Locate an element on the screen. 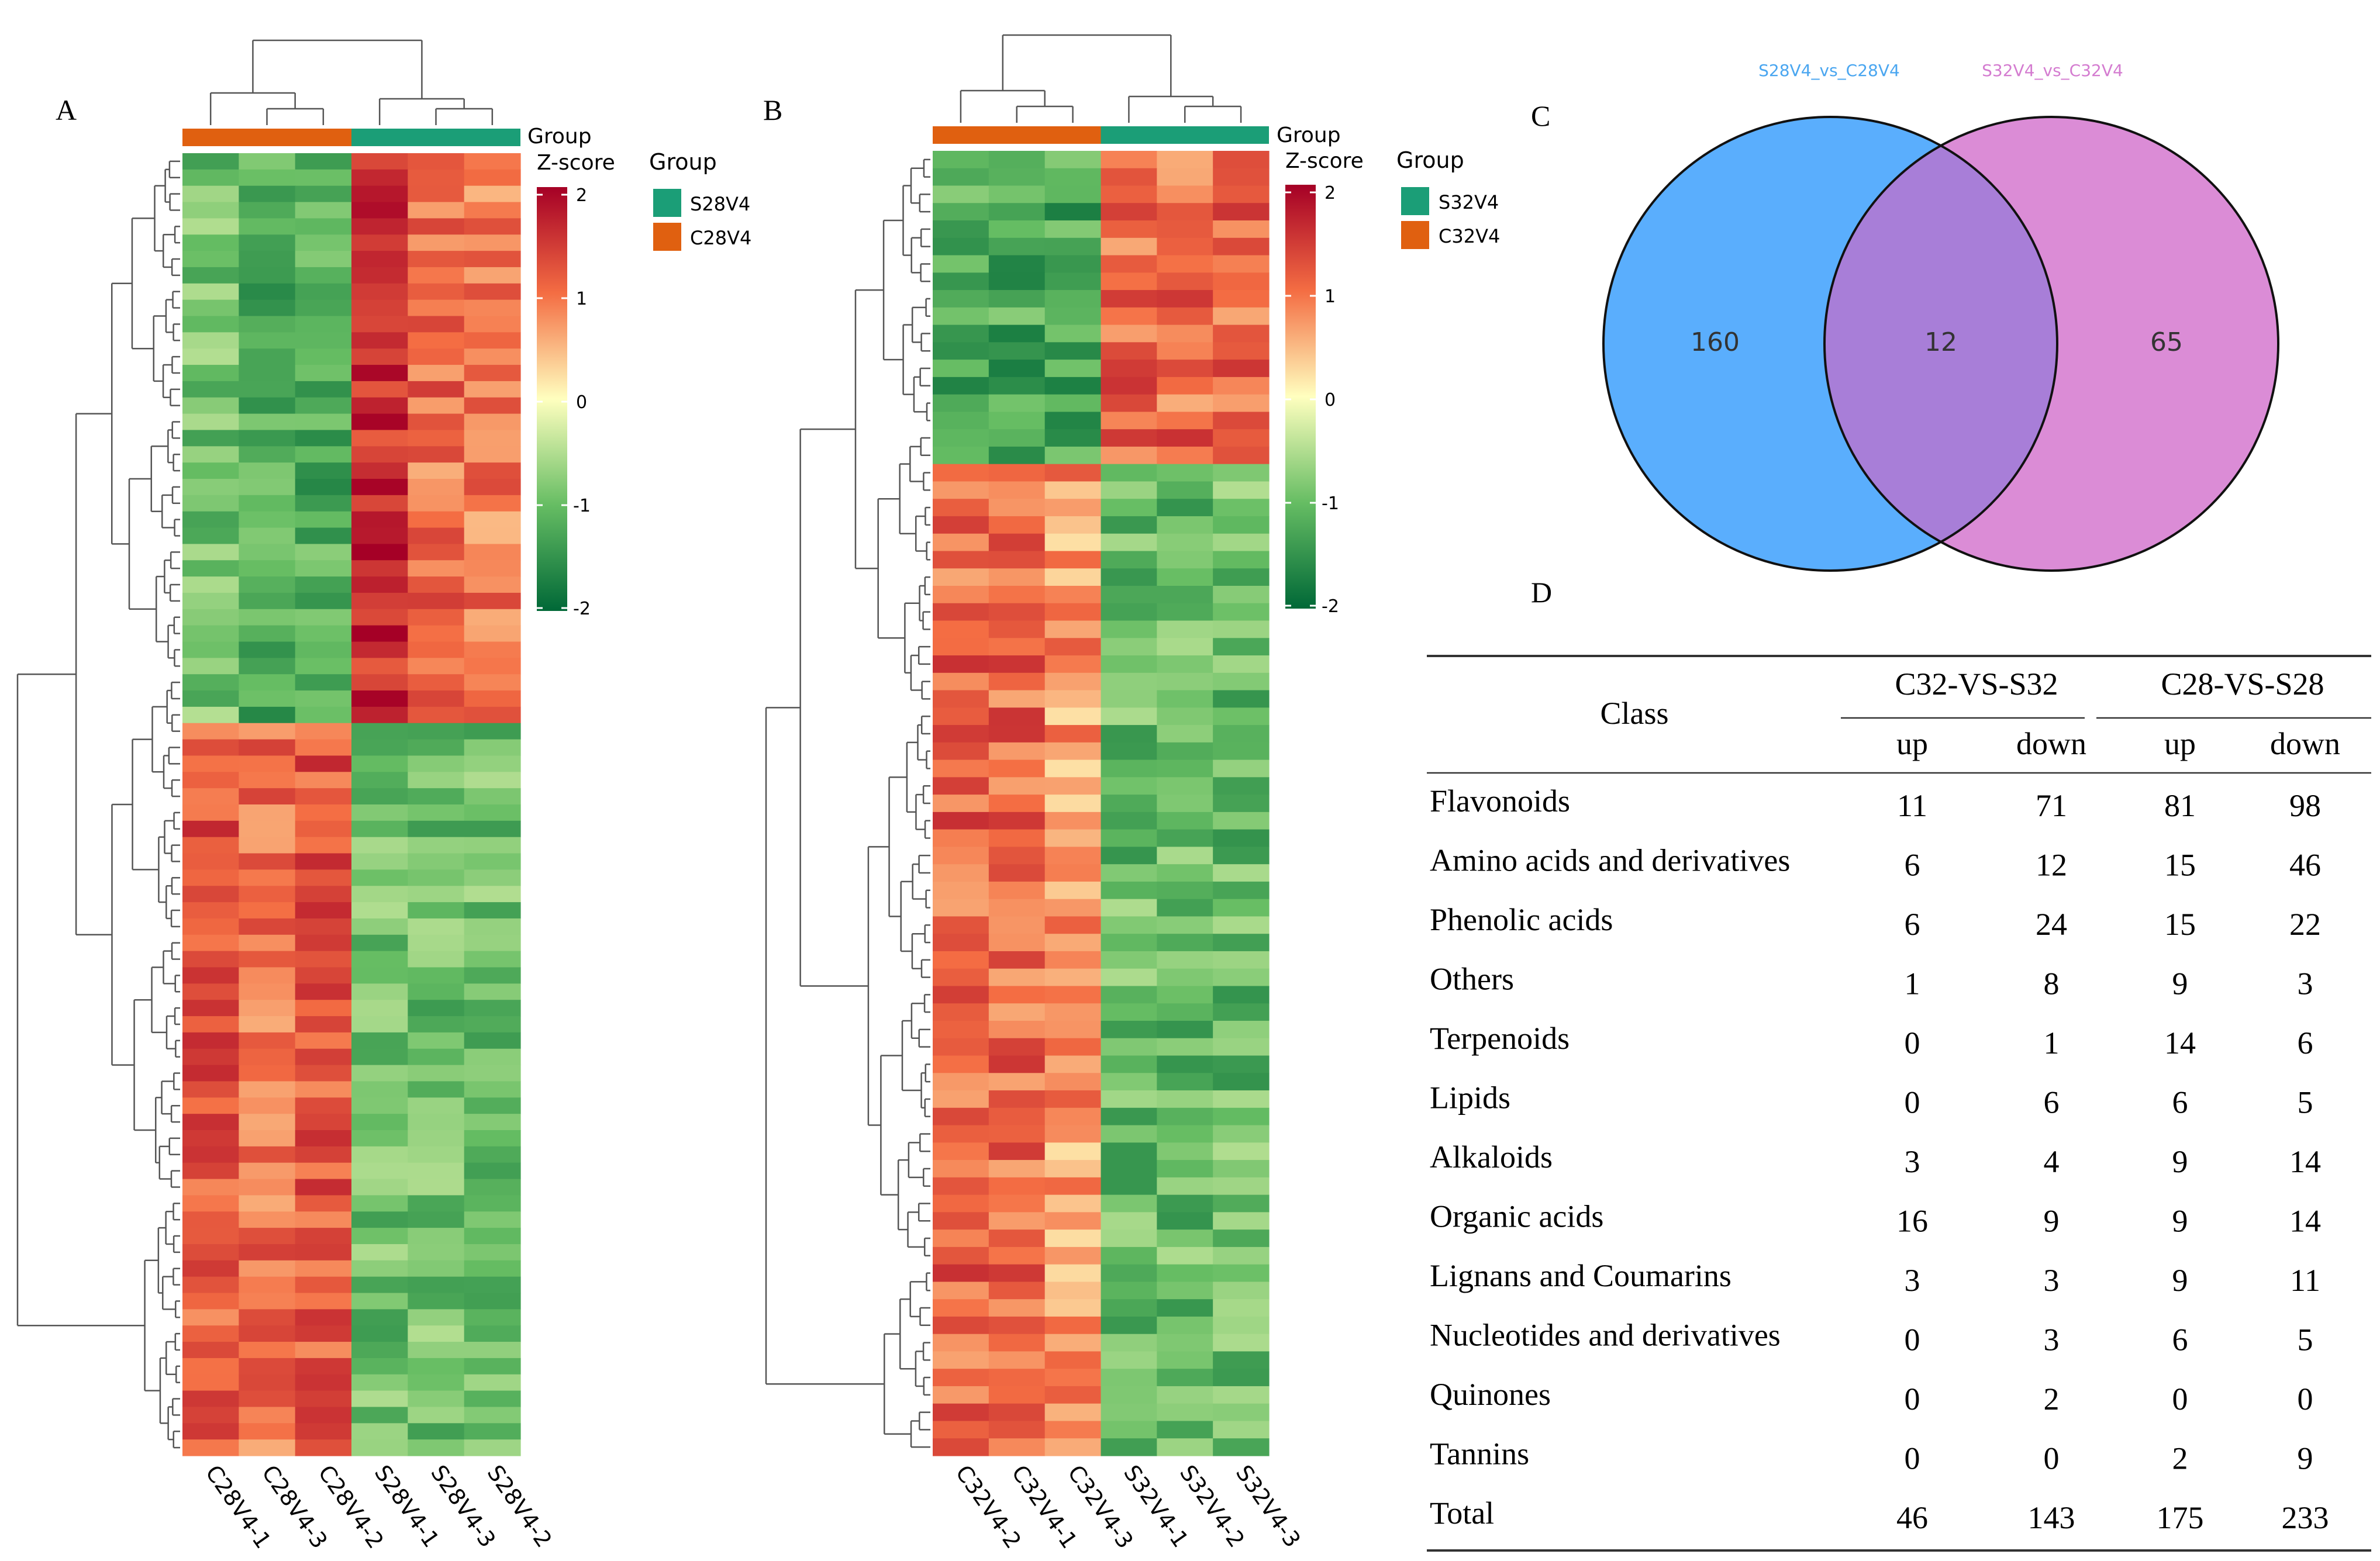 This screenshot has height=1561, width=2380. table-group2-header: C28-VS-S28 is located at coordinates (2242, 684).